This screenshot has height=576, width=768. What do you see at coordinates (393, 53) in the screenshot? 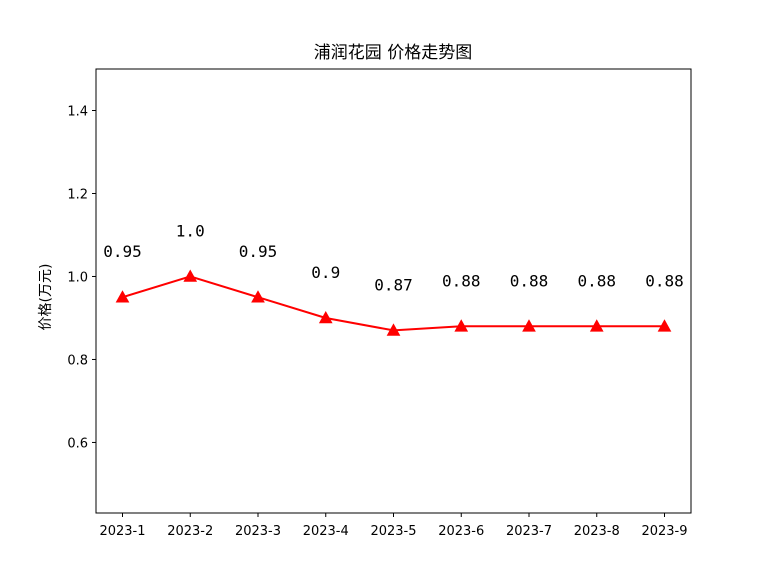
I see `chart-title: 浦润花园 价格走势图` at bounding box center [393, 53].